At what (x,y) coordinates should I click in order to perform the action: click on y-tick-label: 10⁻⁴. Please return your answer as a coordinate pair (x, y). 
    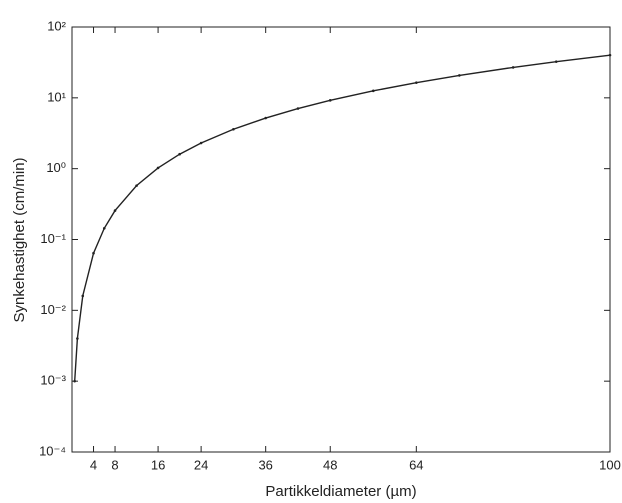
    Looking at the image, I should click on (52, 450).